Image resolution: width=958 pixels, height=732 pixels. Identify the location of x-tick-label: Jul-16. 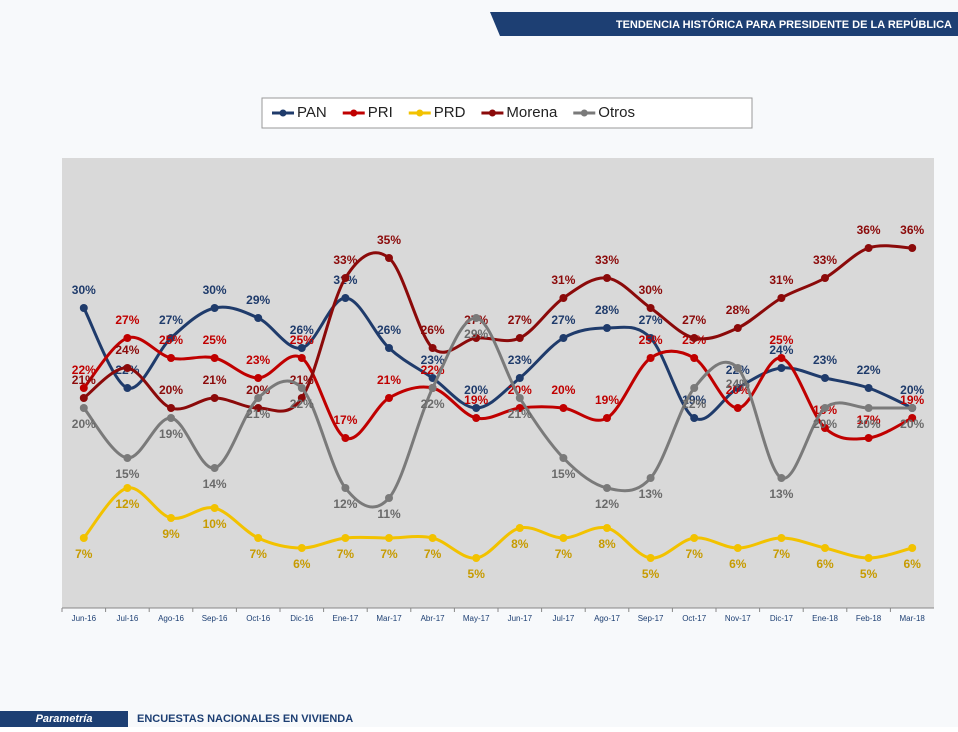
(128, 618).